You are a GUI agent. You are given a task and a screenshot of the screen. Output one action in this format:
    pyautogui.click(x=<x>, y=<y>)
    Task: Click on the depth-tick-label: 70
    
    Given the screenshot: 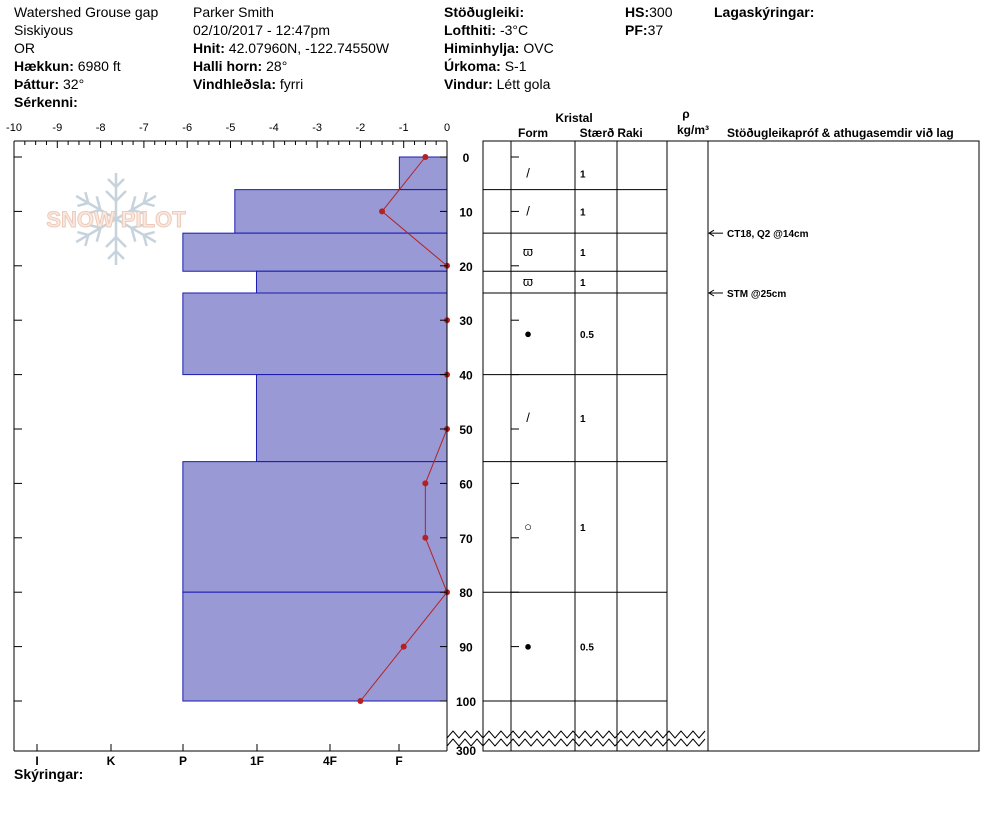 What is the action you would take?
    pyautogui.click(x=466, y=539)
    